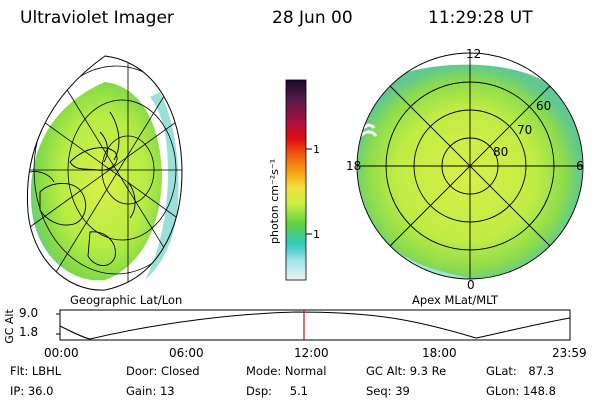  What do you see at coordinates (142, 371) in the screenshot?
I see `info-door-label: Door:` at bounding box center [142, 371].